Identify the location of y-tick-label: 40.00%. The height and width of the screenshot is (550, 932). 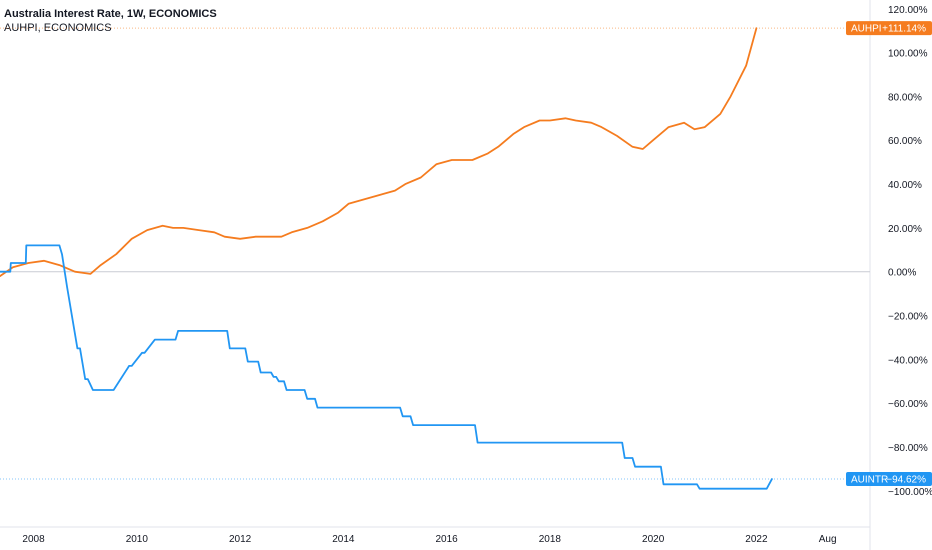
(905, 185).